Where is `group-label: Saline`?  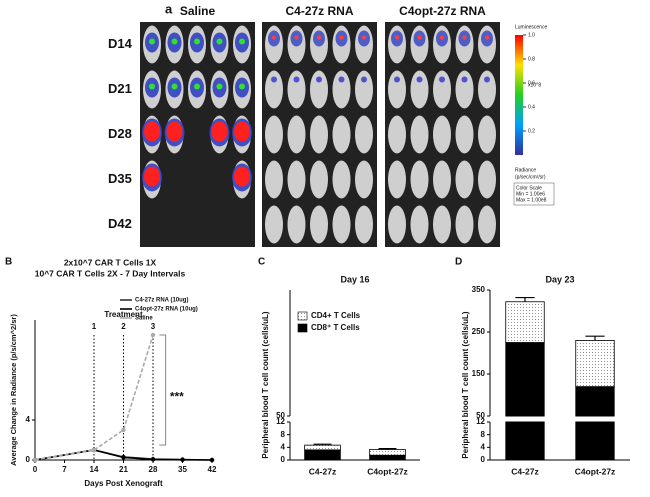
group-label: Saline is located at coordinates (198, 11).